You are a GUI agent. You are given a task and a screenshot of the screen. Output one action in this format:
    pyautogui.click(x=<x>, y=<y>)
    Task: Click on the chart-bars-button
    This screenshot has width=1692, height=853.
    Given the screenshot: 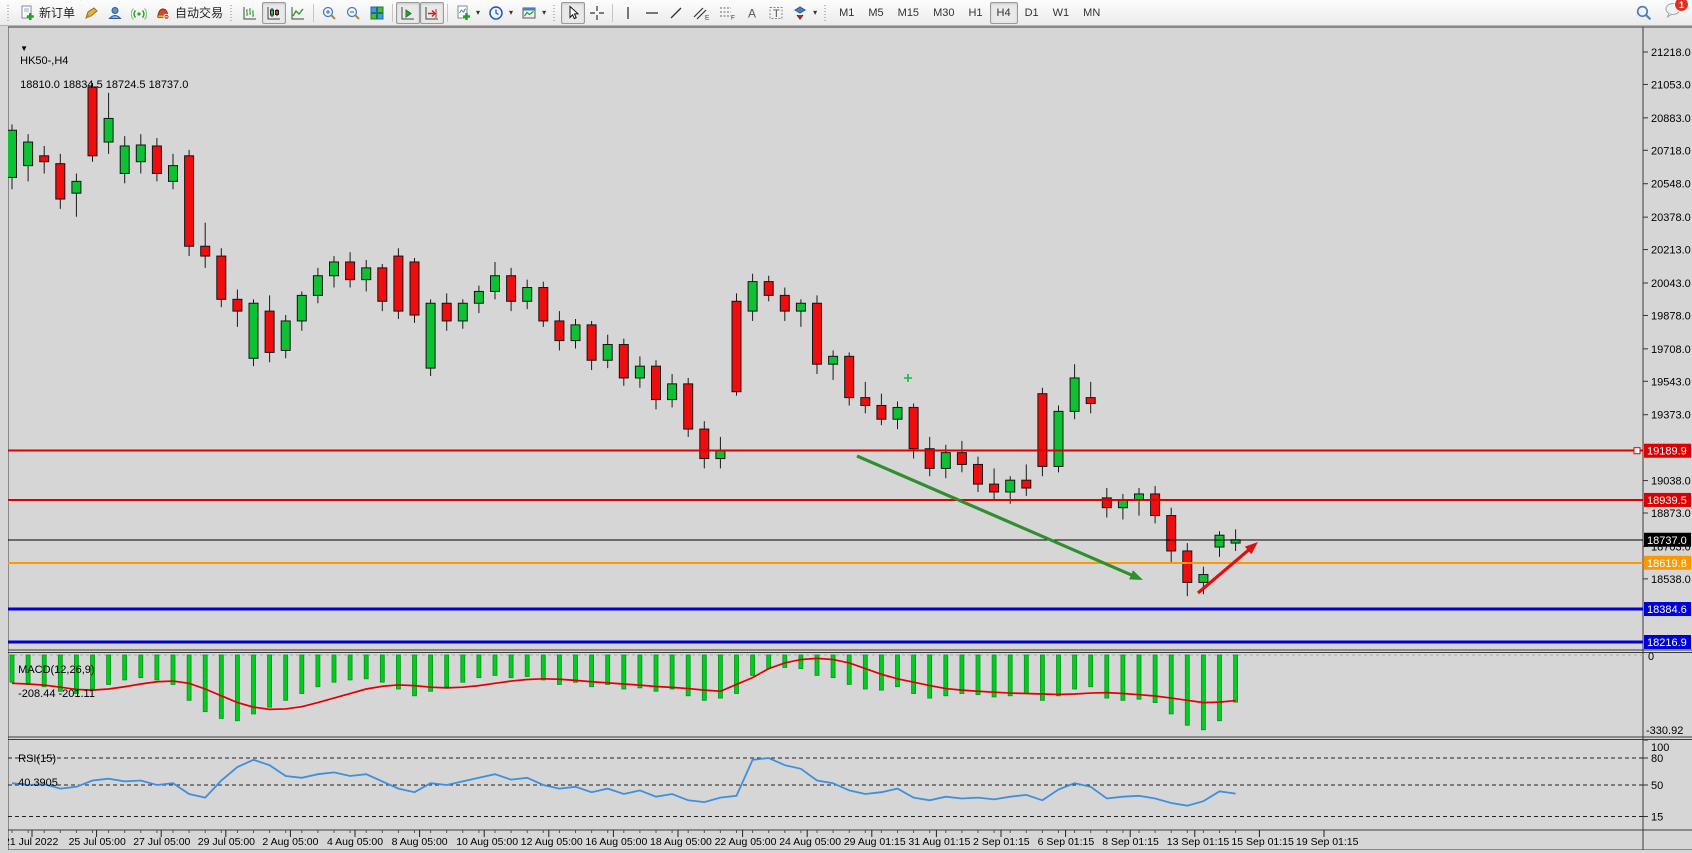 What is the action you would take?
    pyautogui.click(x=250, y=13)
    